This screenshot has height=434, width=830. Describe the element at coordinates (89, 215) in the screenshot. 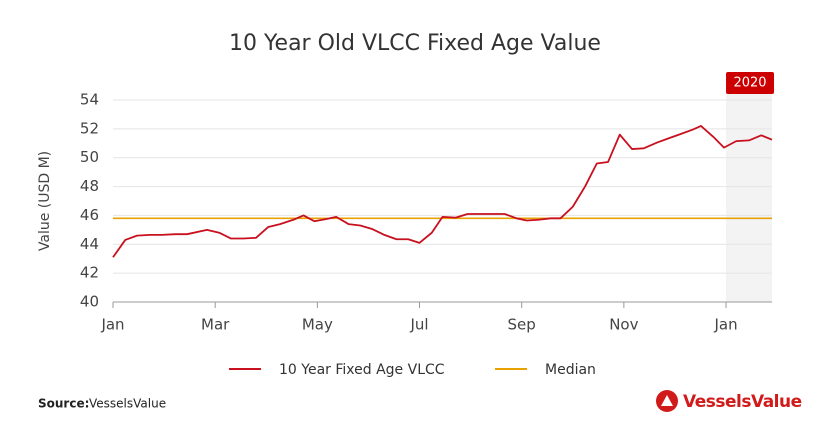

I see `y-tick-label: 46` at that location.